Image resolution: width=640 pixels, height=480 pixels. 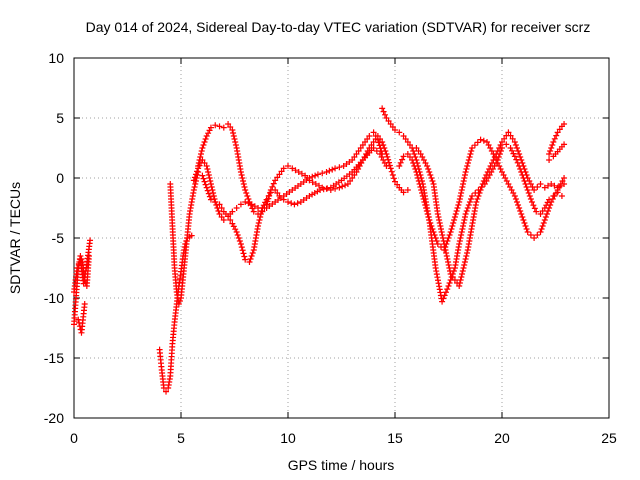 I want to click on series-sat-h, so click(x=472, y=205).